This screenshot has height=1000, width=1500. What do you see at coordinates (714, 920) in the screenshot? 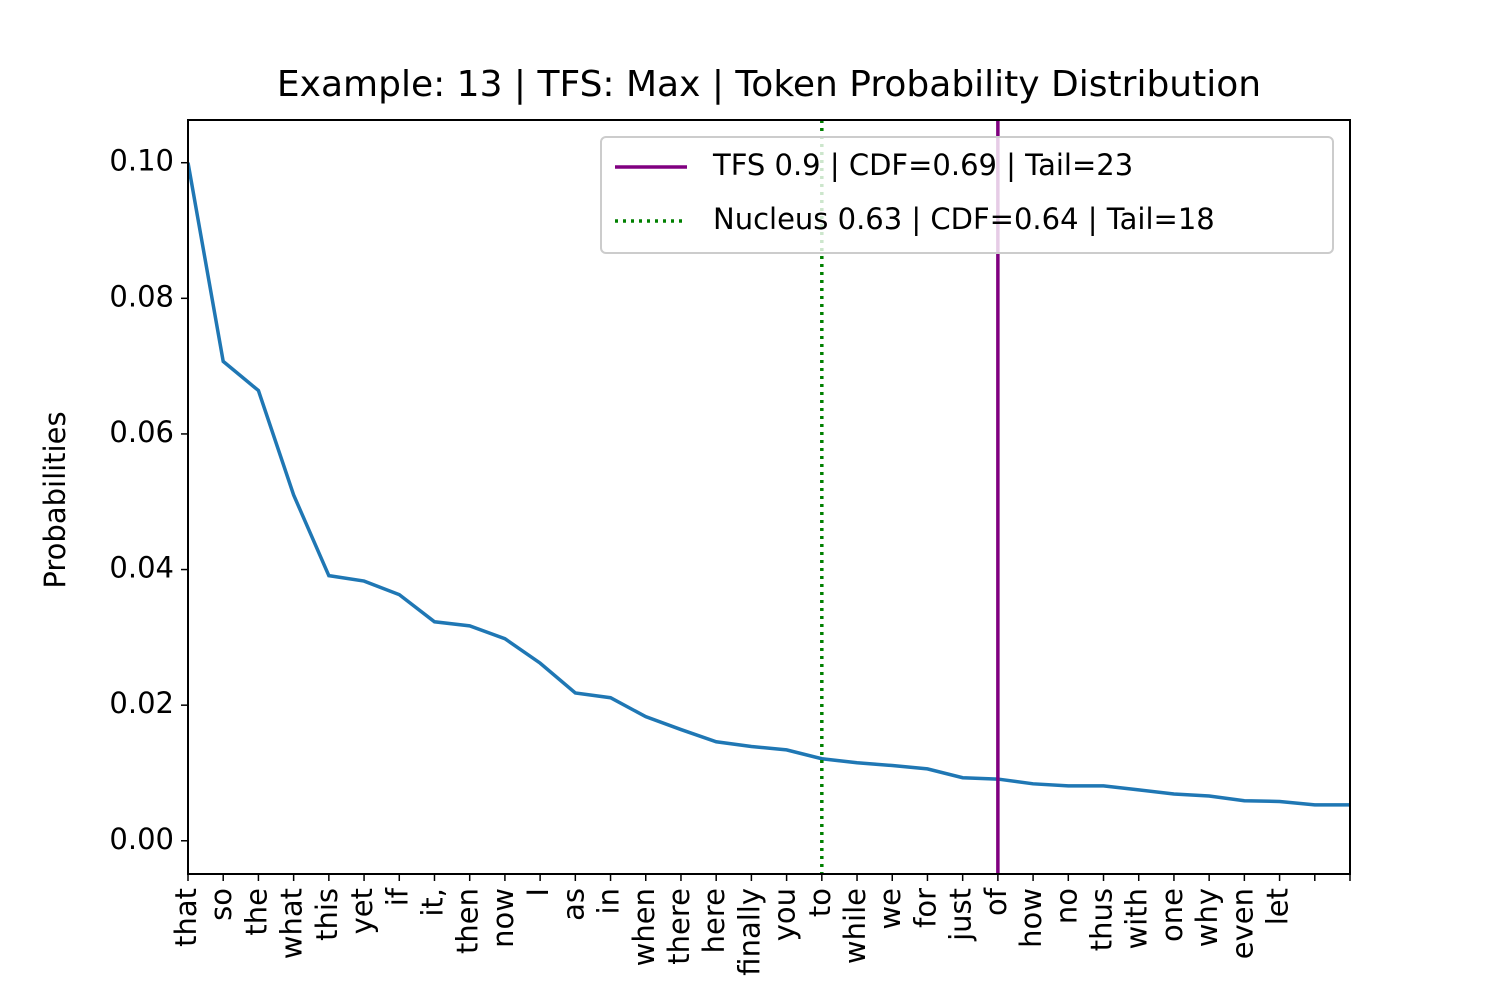
I see `x-tick-label: here` at bounding box center [714, 920].